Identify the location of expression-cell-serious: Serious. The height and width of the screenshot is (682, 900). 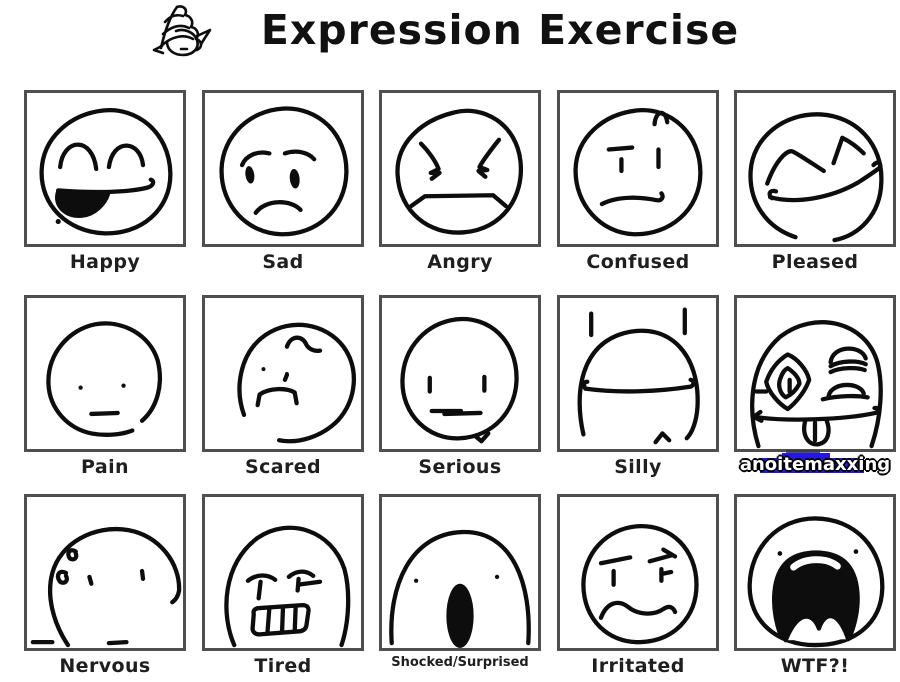
(460, 386).